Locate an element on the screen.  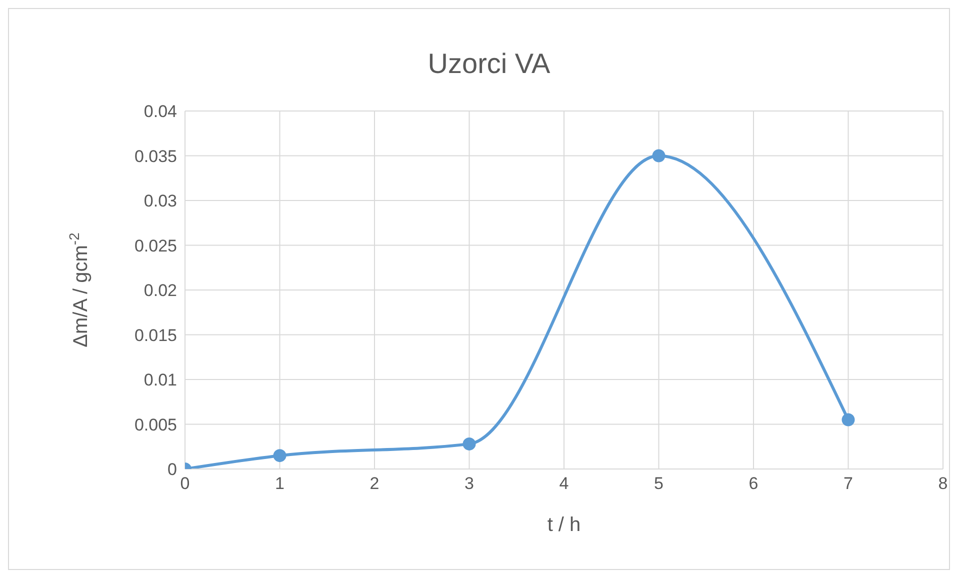
y-tick-label: 0.035 is located at coordinates (155, 156).